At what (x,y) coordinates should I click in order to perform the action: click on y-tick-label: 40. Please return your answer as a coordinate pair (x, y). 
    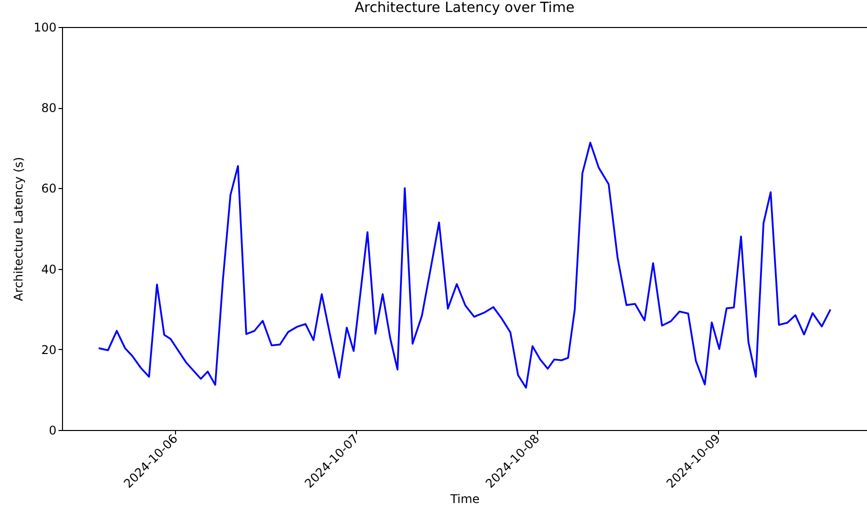
    Looking at the image, I should click on (48, 269).